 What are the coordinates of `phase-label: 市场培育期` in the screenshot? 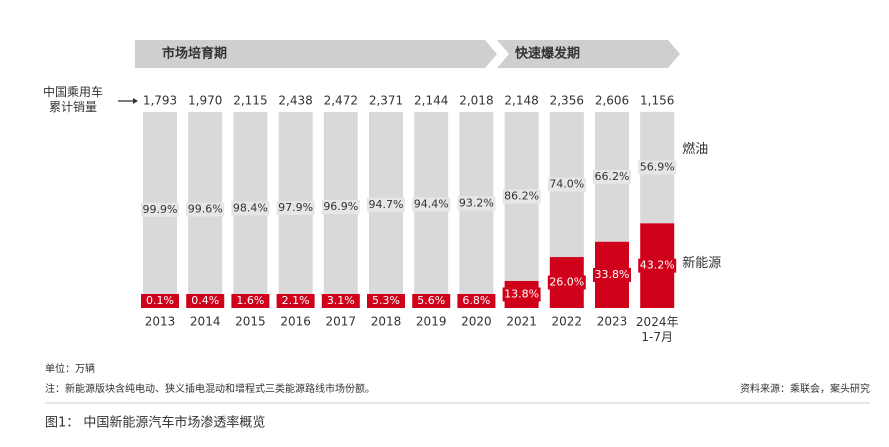 It's located at (194, 54).